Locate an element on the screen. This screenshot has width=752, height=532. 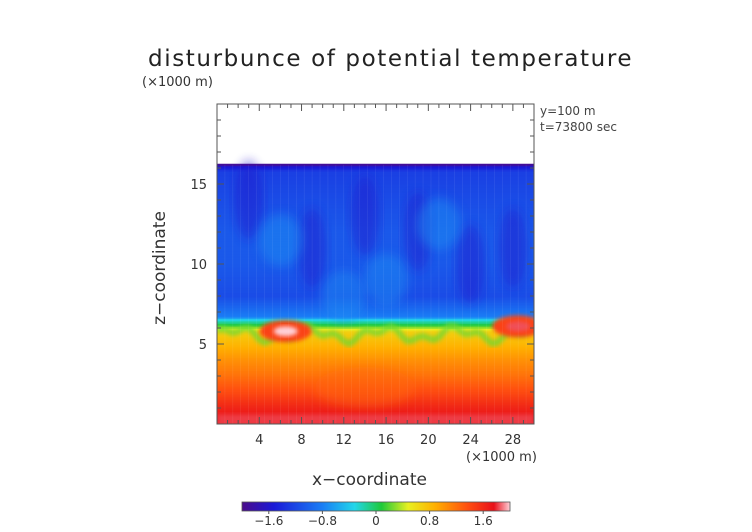
colorbar-tick-label: 0.8 is located at coordinates (429, 521).